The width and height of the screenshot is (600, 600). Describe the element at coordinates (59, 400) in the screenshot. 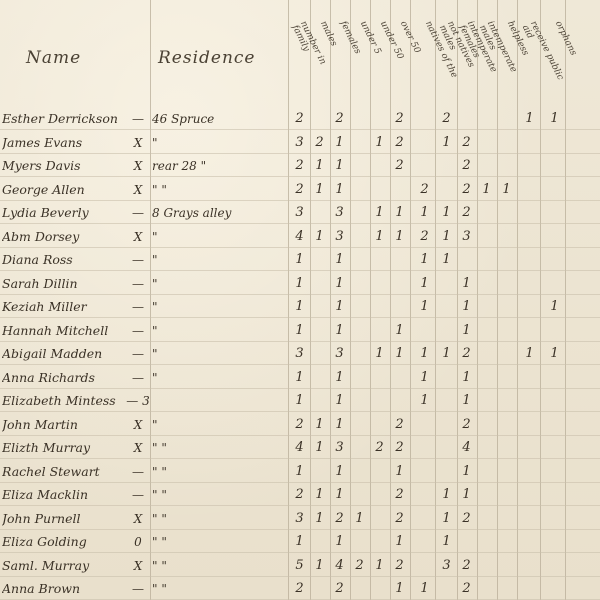

I see `resident-name: Elizabeth Mintess` at that location.